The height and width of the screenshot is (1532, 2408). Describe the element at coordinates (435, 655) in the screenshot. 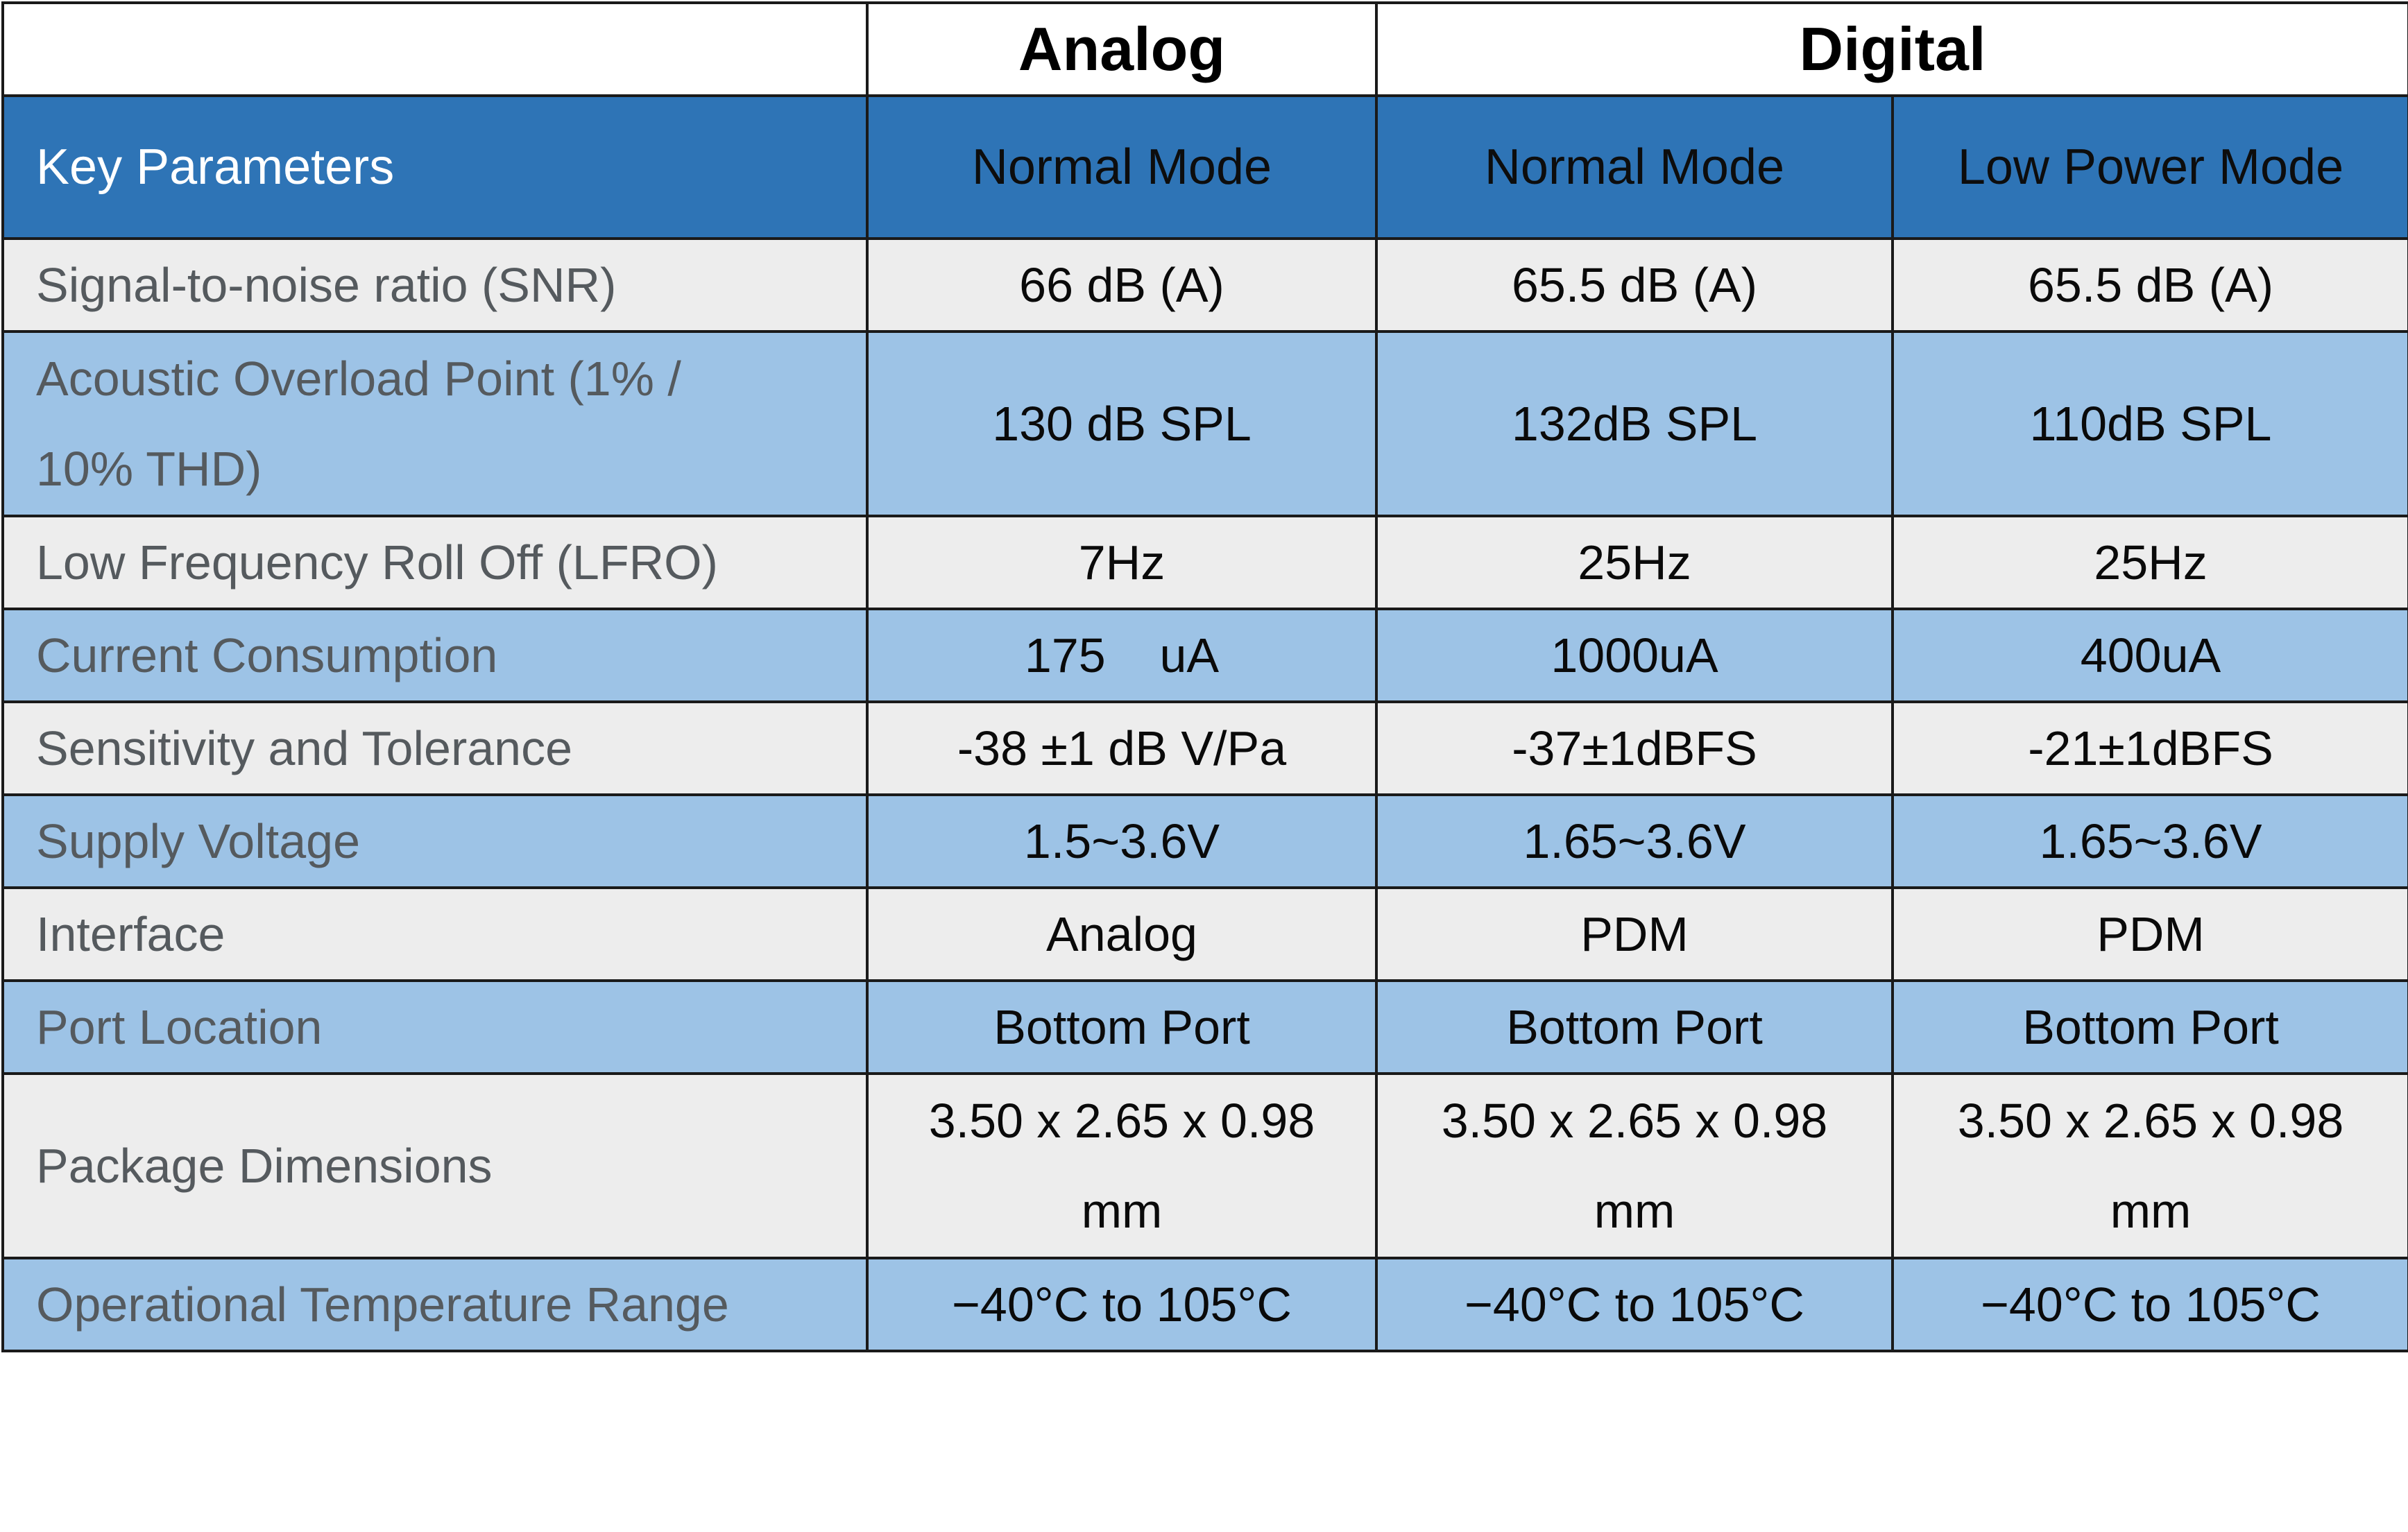

I see `row-label: Current Consumption` at that location.